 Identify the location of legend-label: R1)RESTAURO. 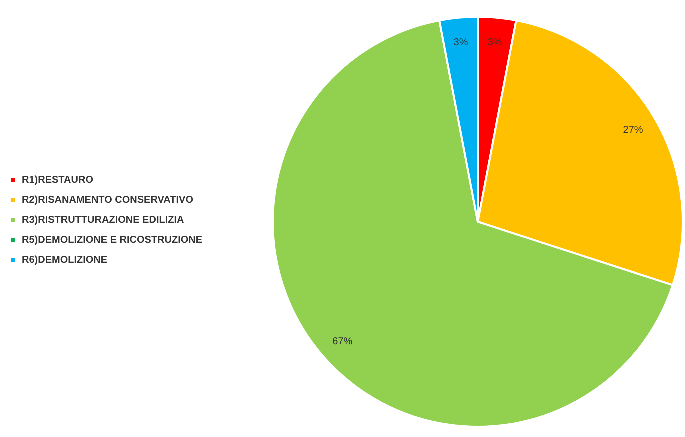
(58, 180).